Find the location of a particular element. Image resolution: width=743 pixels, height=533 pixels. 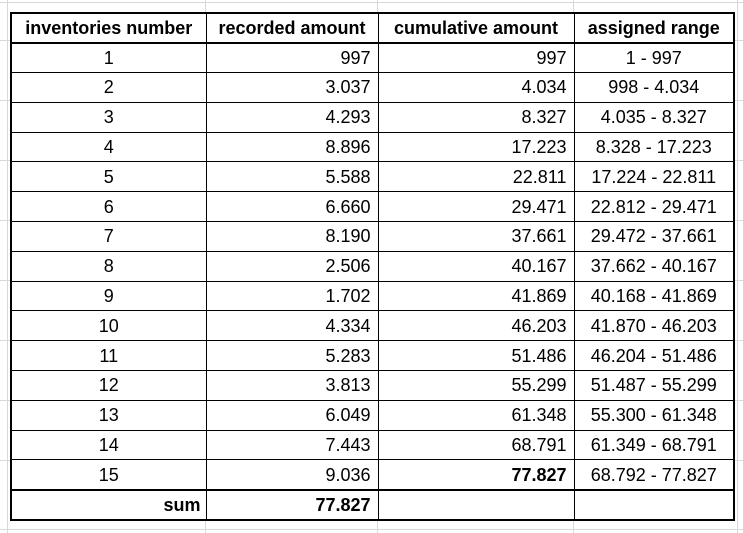

cell-cumulative-amount: 40.167 is located at coordinates (476, 266).